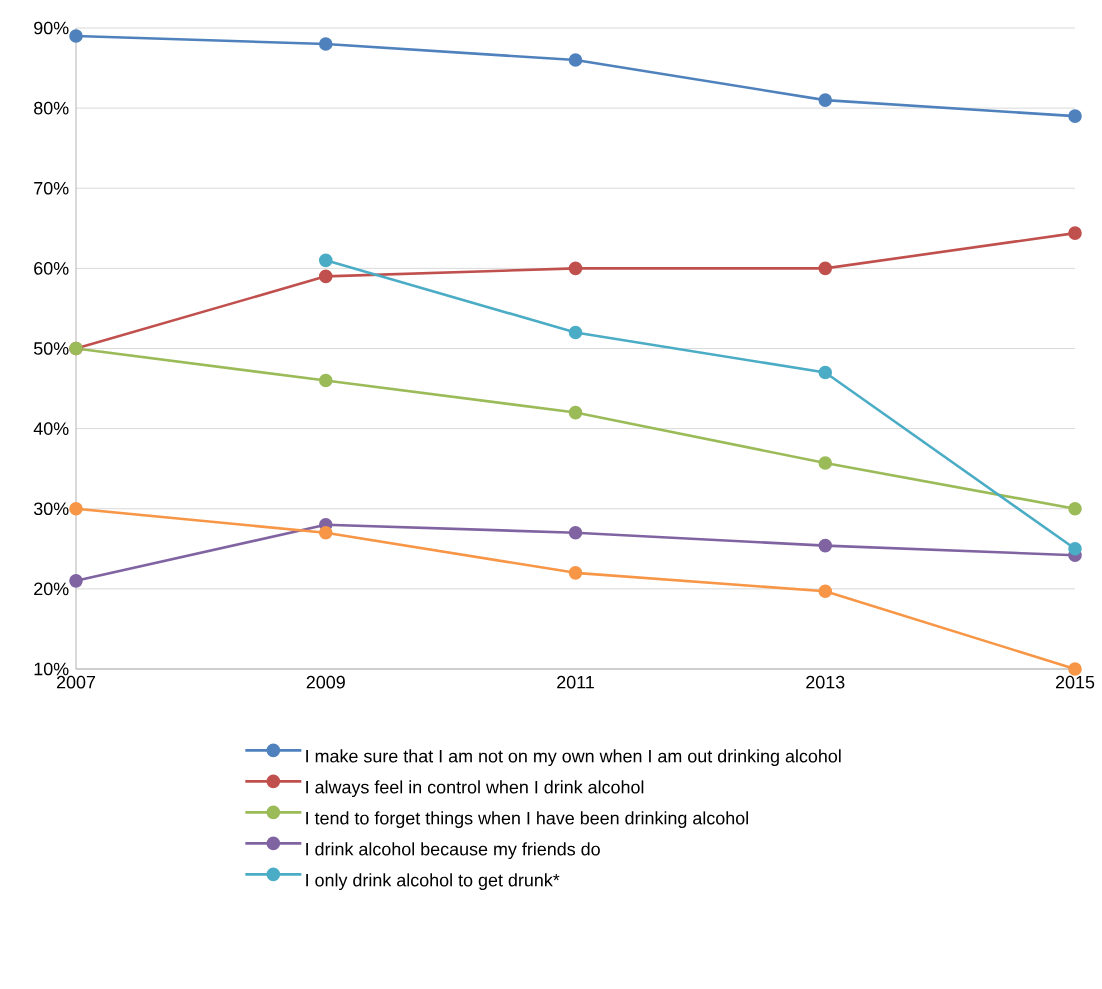 The height and width of the screenshot is (989, 1102). Describe the element at coordinates (51, 509) in the screenshot. I see `y-tick-label: 30%` at that location.